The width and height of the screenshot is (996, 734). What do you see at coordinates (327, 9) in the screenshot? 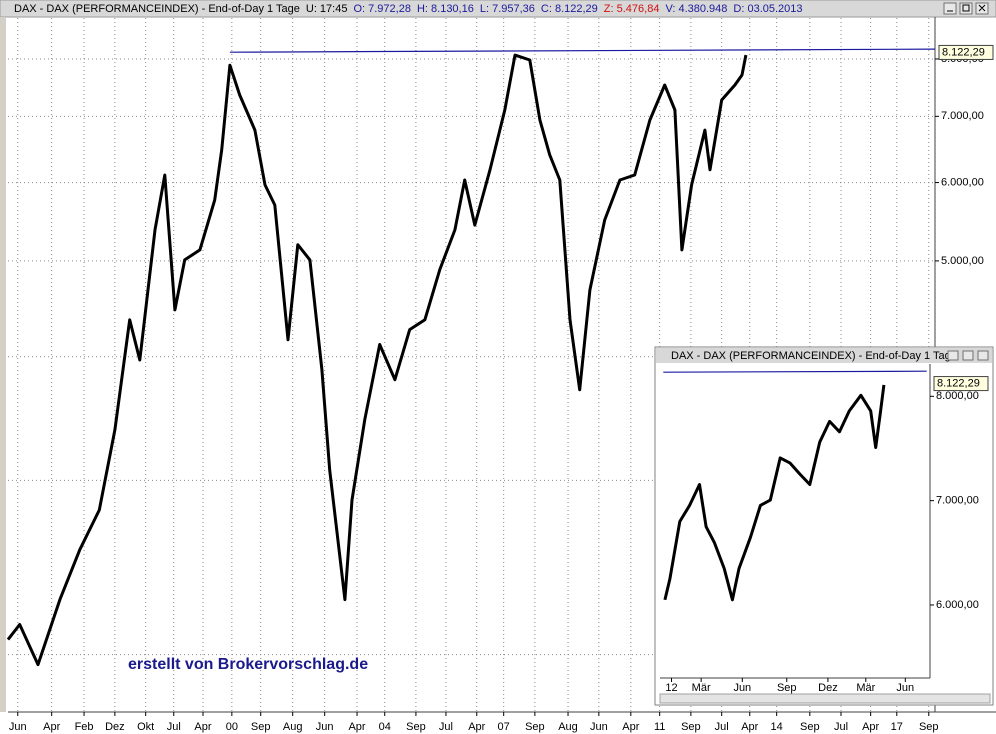
I see `stat: U: 17:45` at bounding box center [327, 9].